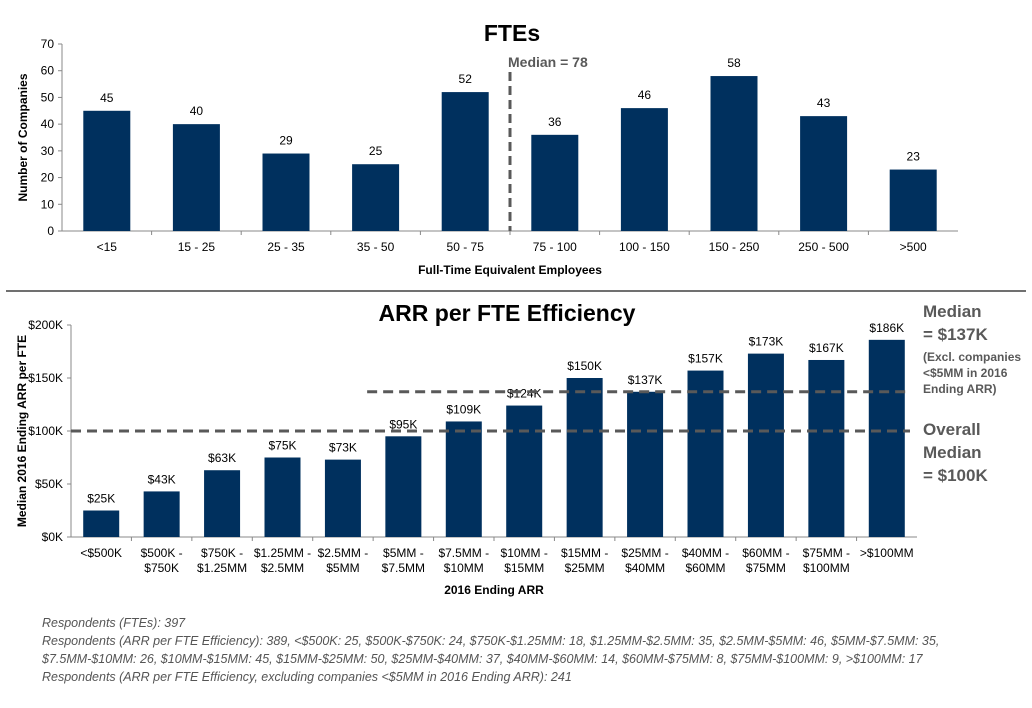 This screenshot has width=1032, height=708. What do you see at coordinates (161, 568) in the screenshot?
I see `arr-category-label-line: $750K` at bounding box center [161, 568].